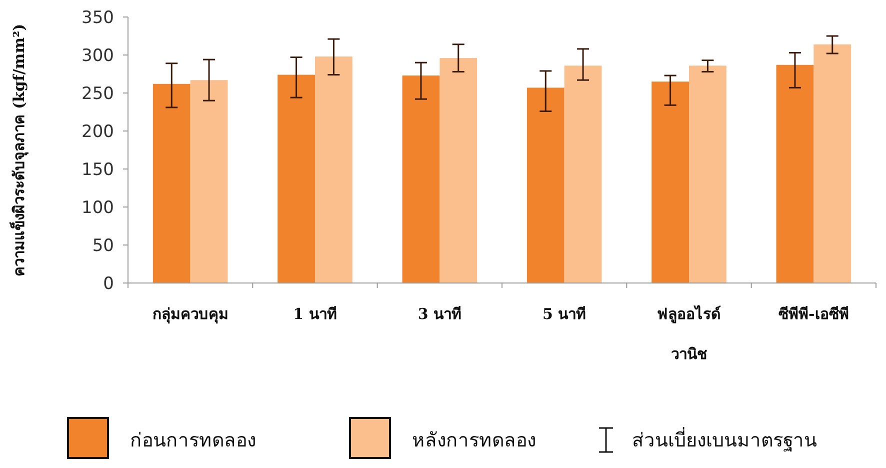  Describe the element at coordinates (108, 284) in the screenshot. I see `y-tick-label: 0` at that location.